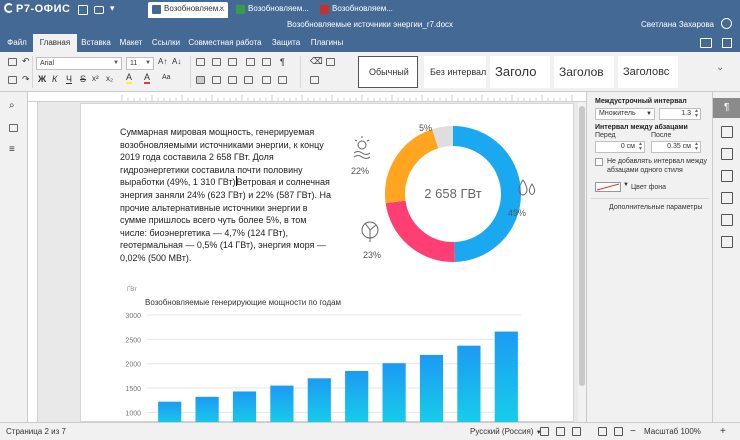  What do you see at coordinates (282, 62) in the screenshot?
I see `pilcrow-icon: ¶` at bounding box center [282, 62].